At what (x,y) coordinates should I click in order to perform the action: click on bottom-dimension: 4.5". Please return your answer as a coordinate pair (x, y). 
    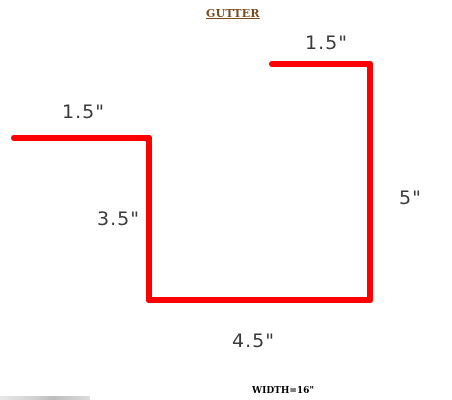
    Looking at the image, I should click on (253, 341).